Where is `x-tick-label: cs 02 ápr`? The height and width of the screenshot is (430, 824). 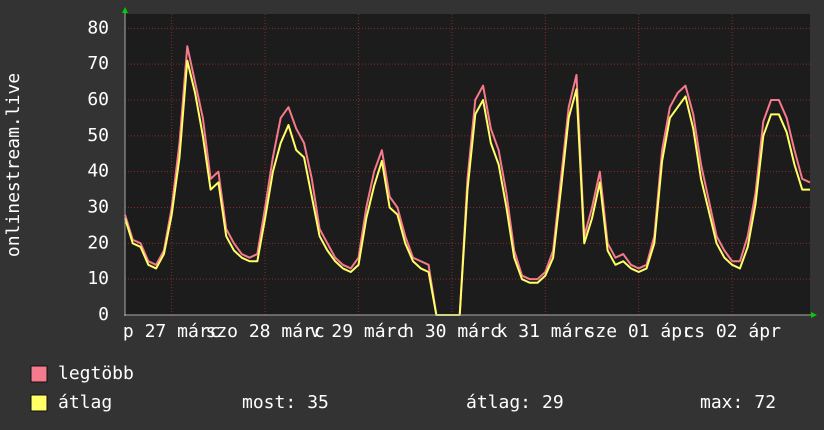
x-tick-label: cs 02 ápr is located at coordinates (732, 331).